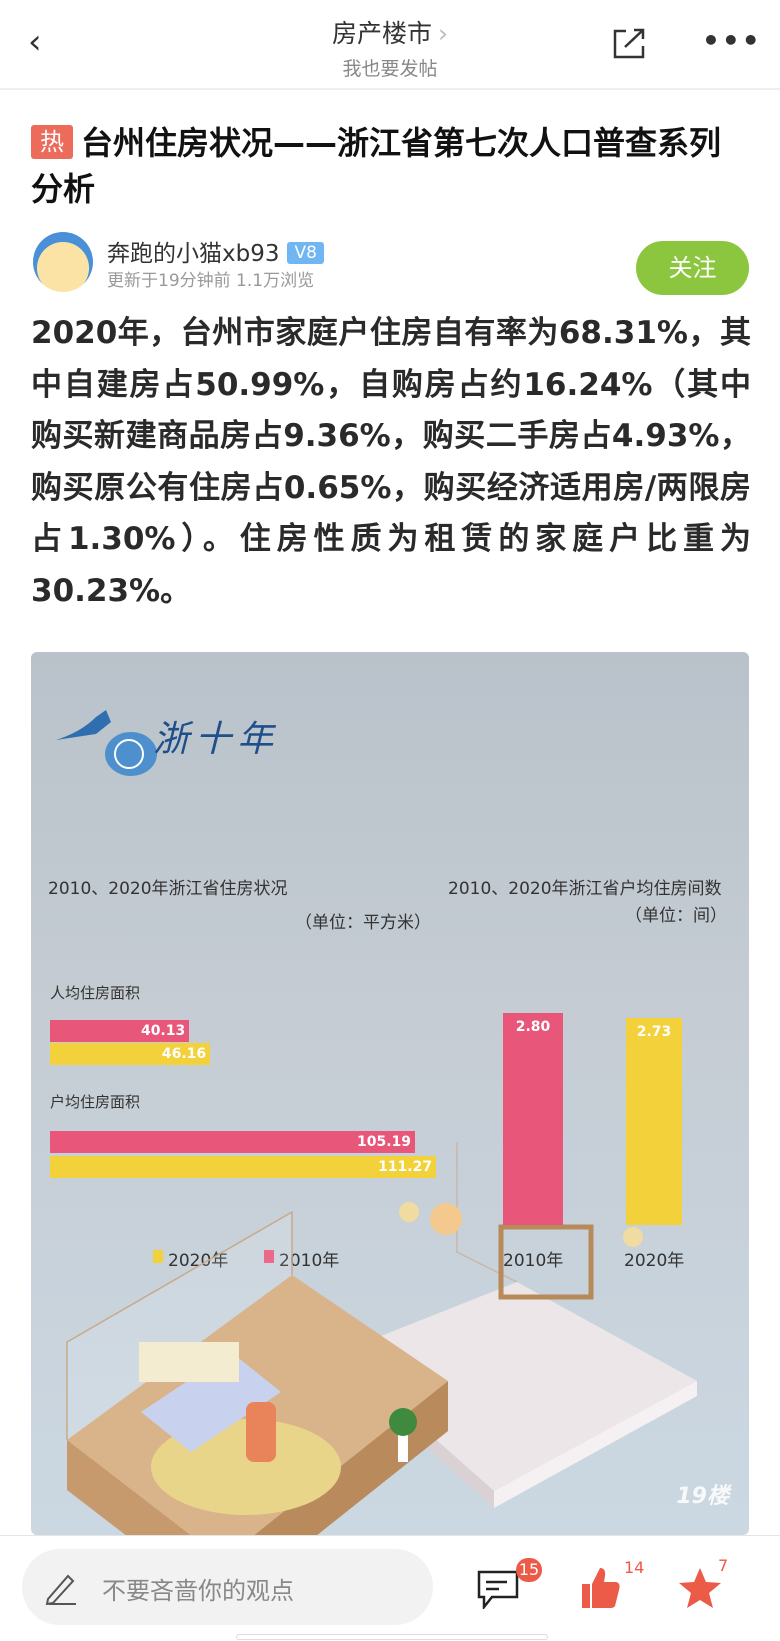 The image size is (780, 1641). I want to click on hbar-2010年: 40.13, so click(120, 1031).